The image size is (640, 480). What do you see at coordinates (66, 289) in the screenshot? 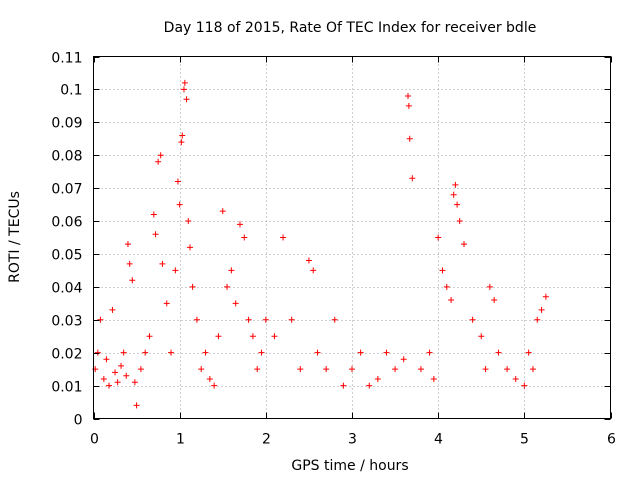
I see `y-tick-label: 0.04` at bounding box center [66, 289].